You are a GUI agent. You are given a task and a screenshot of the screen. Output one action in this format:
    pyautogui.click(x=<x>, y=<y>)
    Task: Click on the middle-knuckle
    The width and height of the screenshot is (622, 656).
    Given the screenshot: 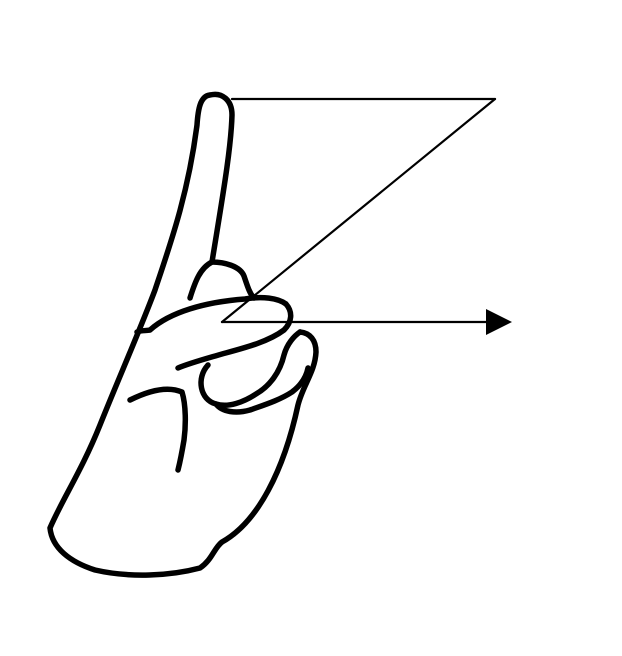 What is the action you would take?
    pyautogui.click(x=201, y=280)
    